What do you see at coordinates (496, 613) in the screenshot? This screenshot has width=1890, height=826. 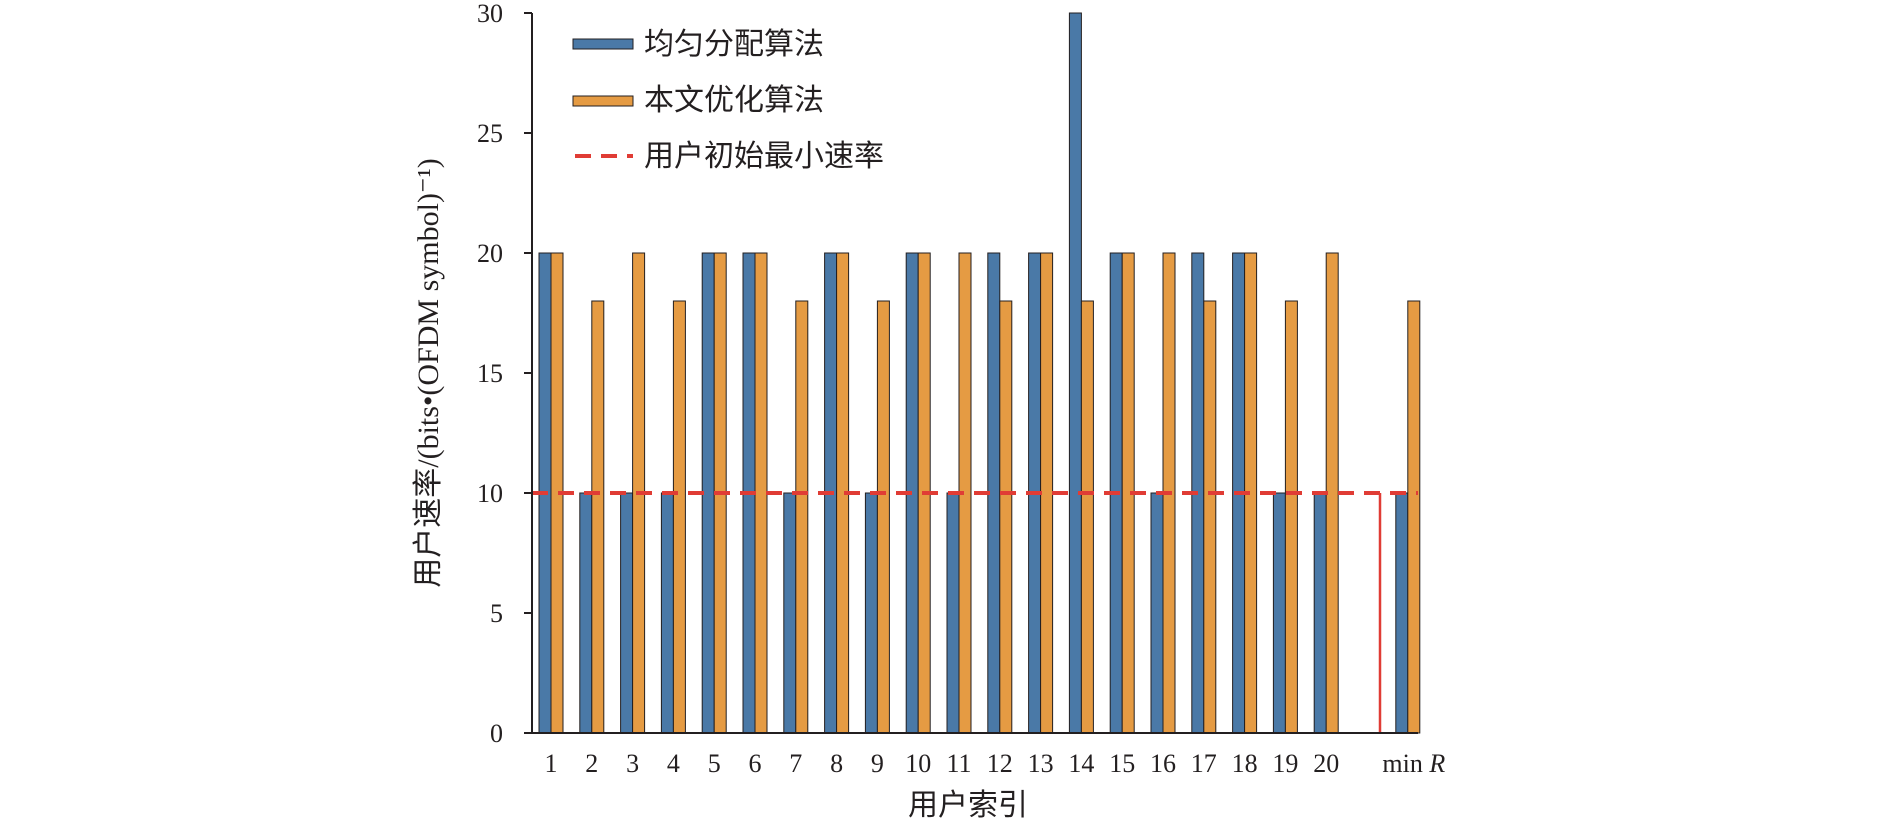 I see `y-tick-label: 5` at bounding box center [496, 613].